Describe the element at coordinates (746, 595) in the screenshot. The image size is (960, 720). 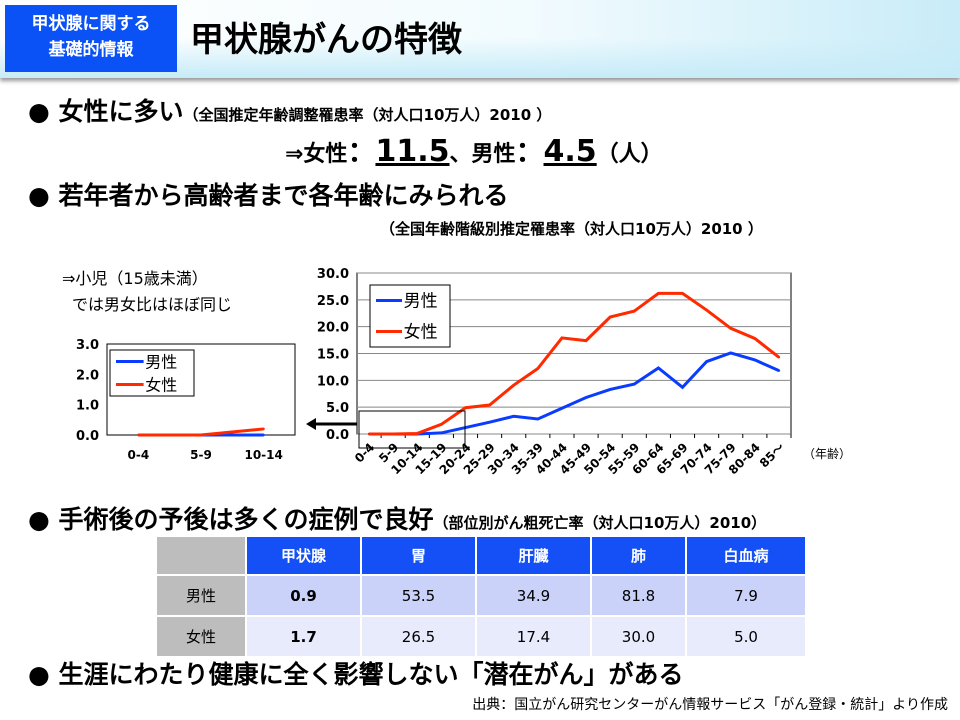
I see `cell: 7.9` at that location.